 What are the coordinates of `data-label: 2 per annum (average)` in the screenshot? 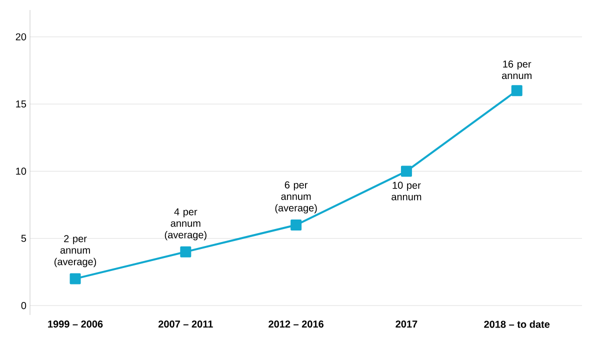 It's located at (75, 251).